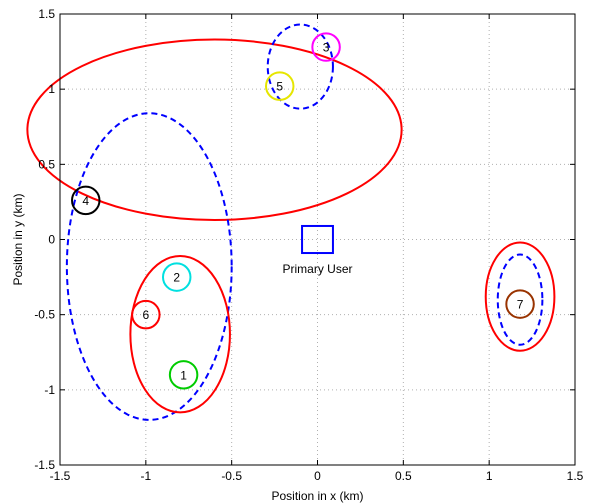 This screenshot has width=599, height=504. I want to click on x-tick-label: 1, so click(489, 476).